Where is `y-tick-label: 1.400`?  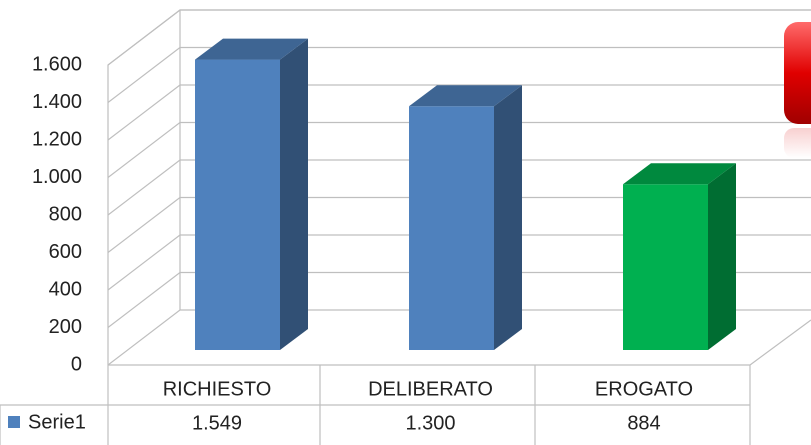
y-tick-label: 1.400 is located at coordinates (57, 102).